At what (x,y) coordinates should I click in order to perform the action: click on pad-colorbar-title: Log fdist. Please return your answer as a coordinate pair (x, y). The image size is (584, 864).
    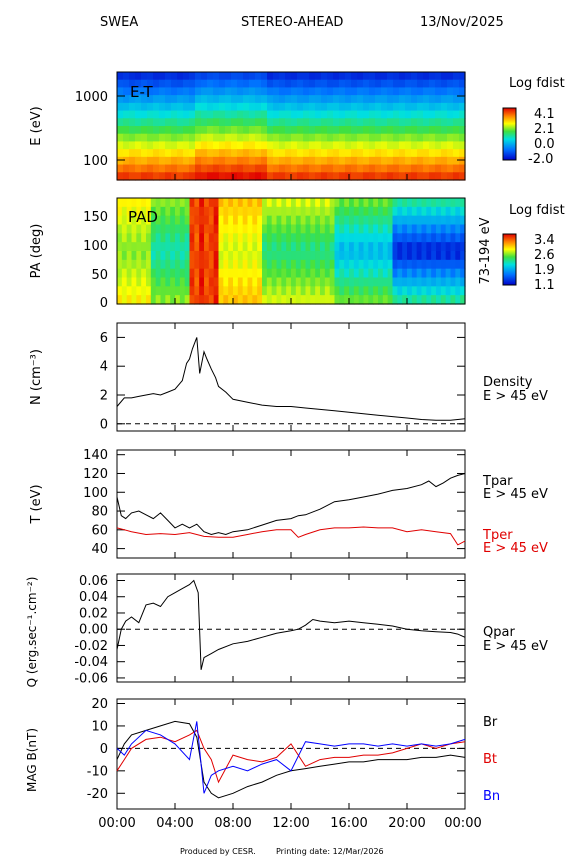
    Looking at the image, I should click on (537, 210).